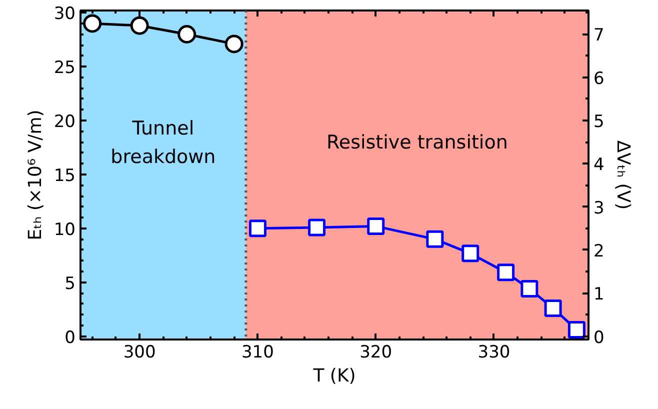  What do you see at coordinates (599, 251) in the screenshot?
I see `y2-tick-label: 2` at bounding box center [599, 251].